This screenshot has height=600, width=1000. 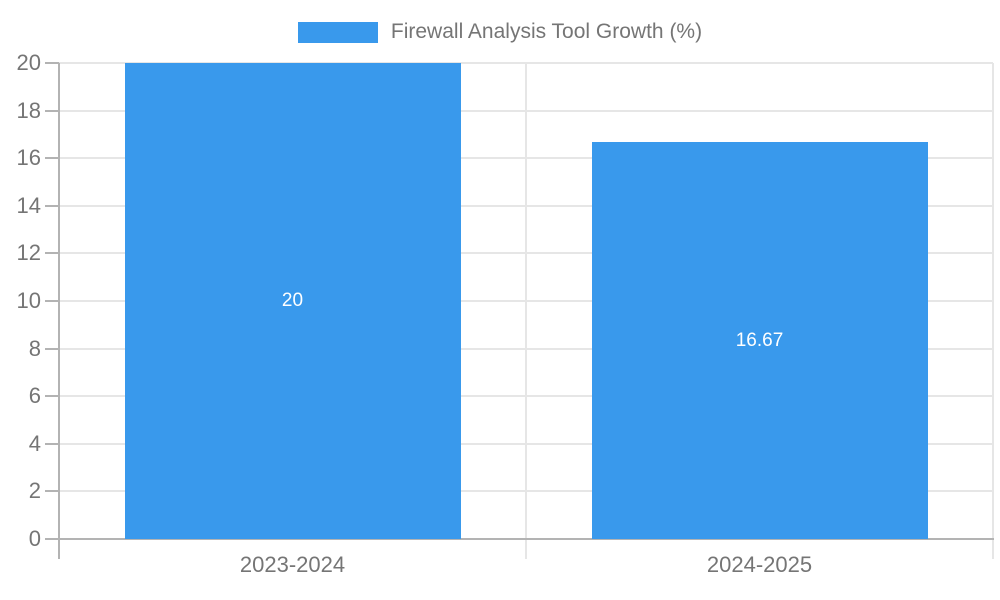 I want to click on y-tick-label: 16, so click(x=28, y=158).